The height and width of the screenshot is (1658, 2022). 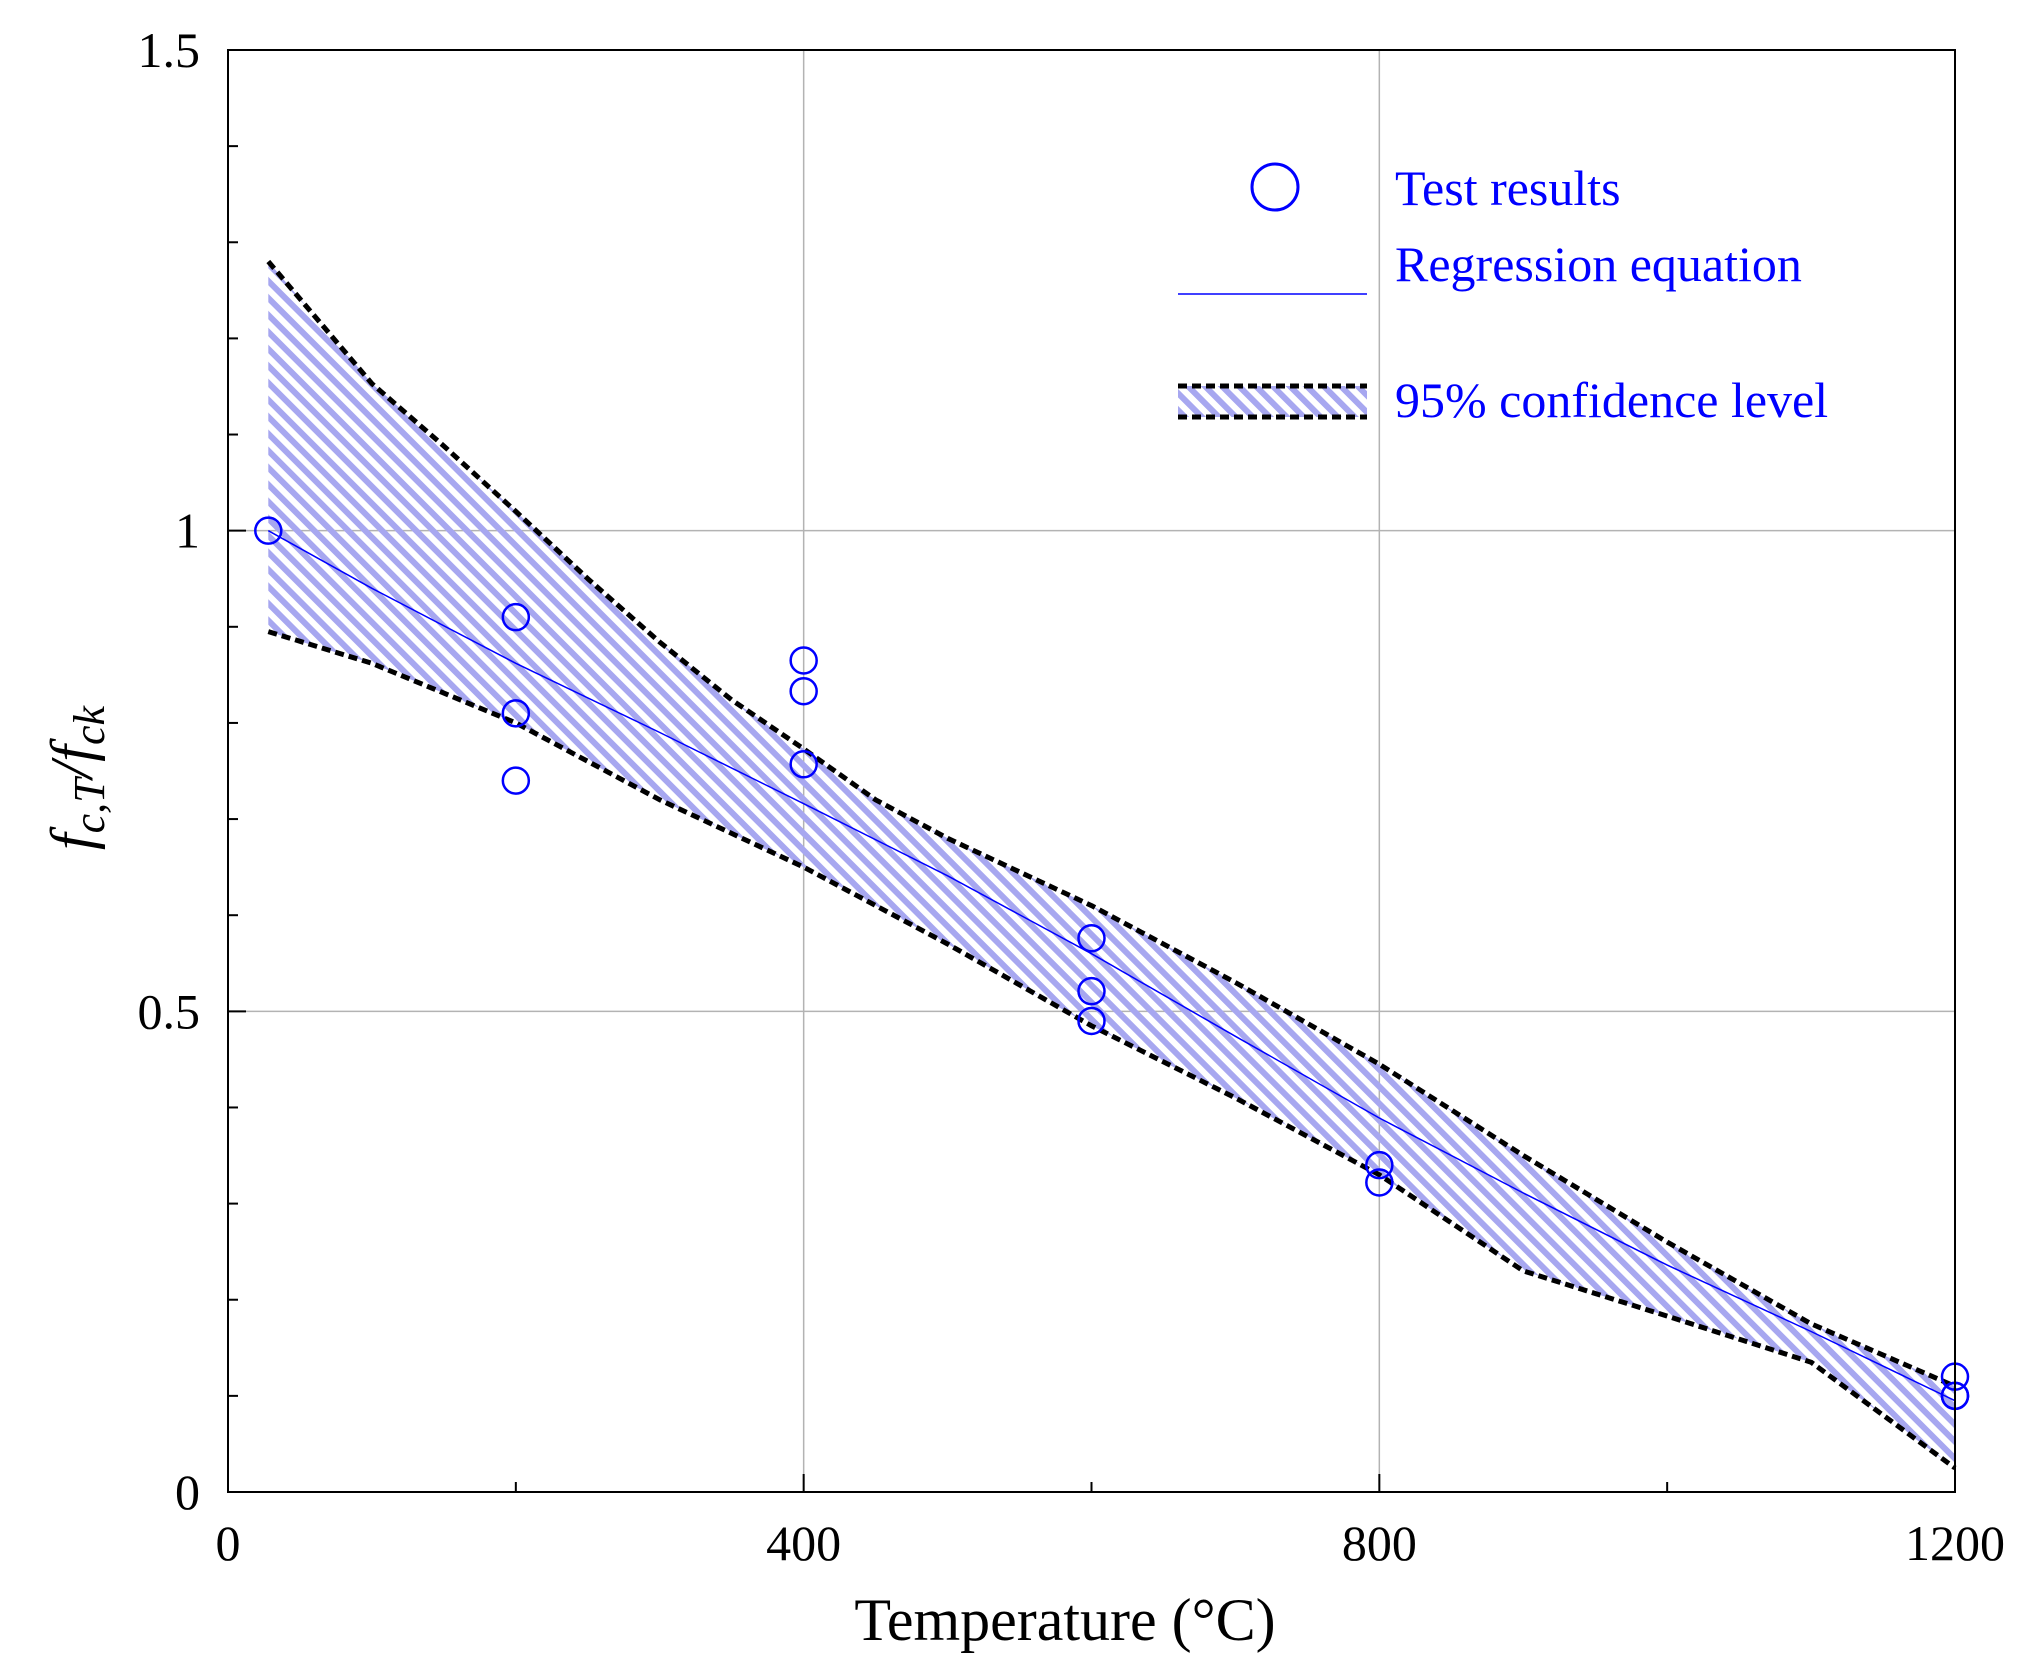 What do you see at coordinates (89, 789) in the screenshot?
I see `y-axis-title-T: T` at bounding box center [89, 789].